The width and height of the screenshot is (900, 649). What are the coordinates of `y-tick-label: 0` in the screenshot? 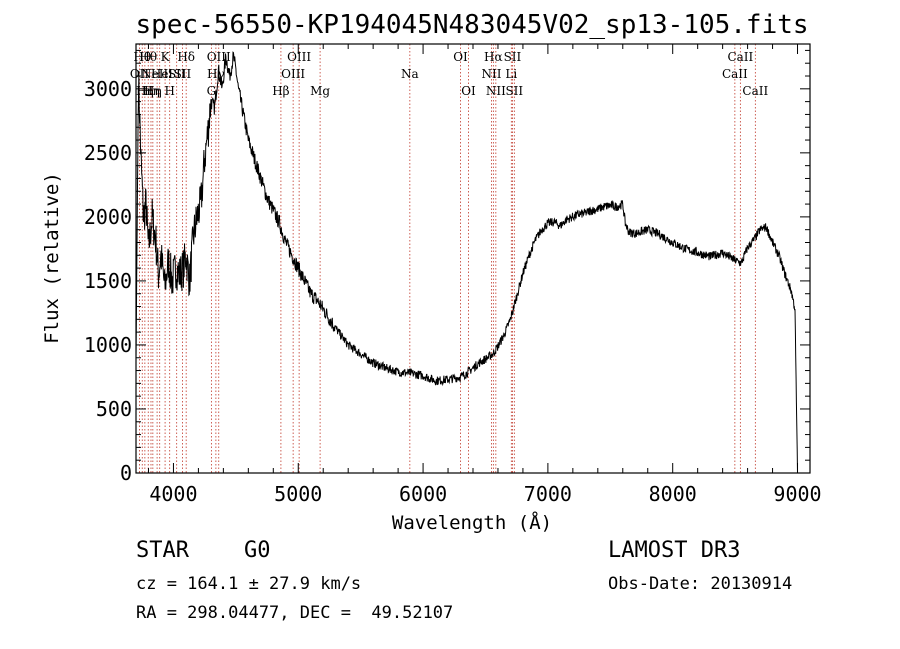 It's located at (126, 473).